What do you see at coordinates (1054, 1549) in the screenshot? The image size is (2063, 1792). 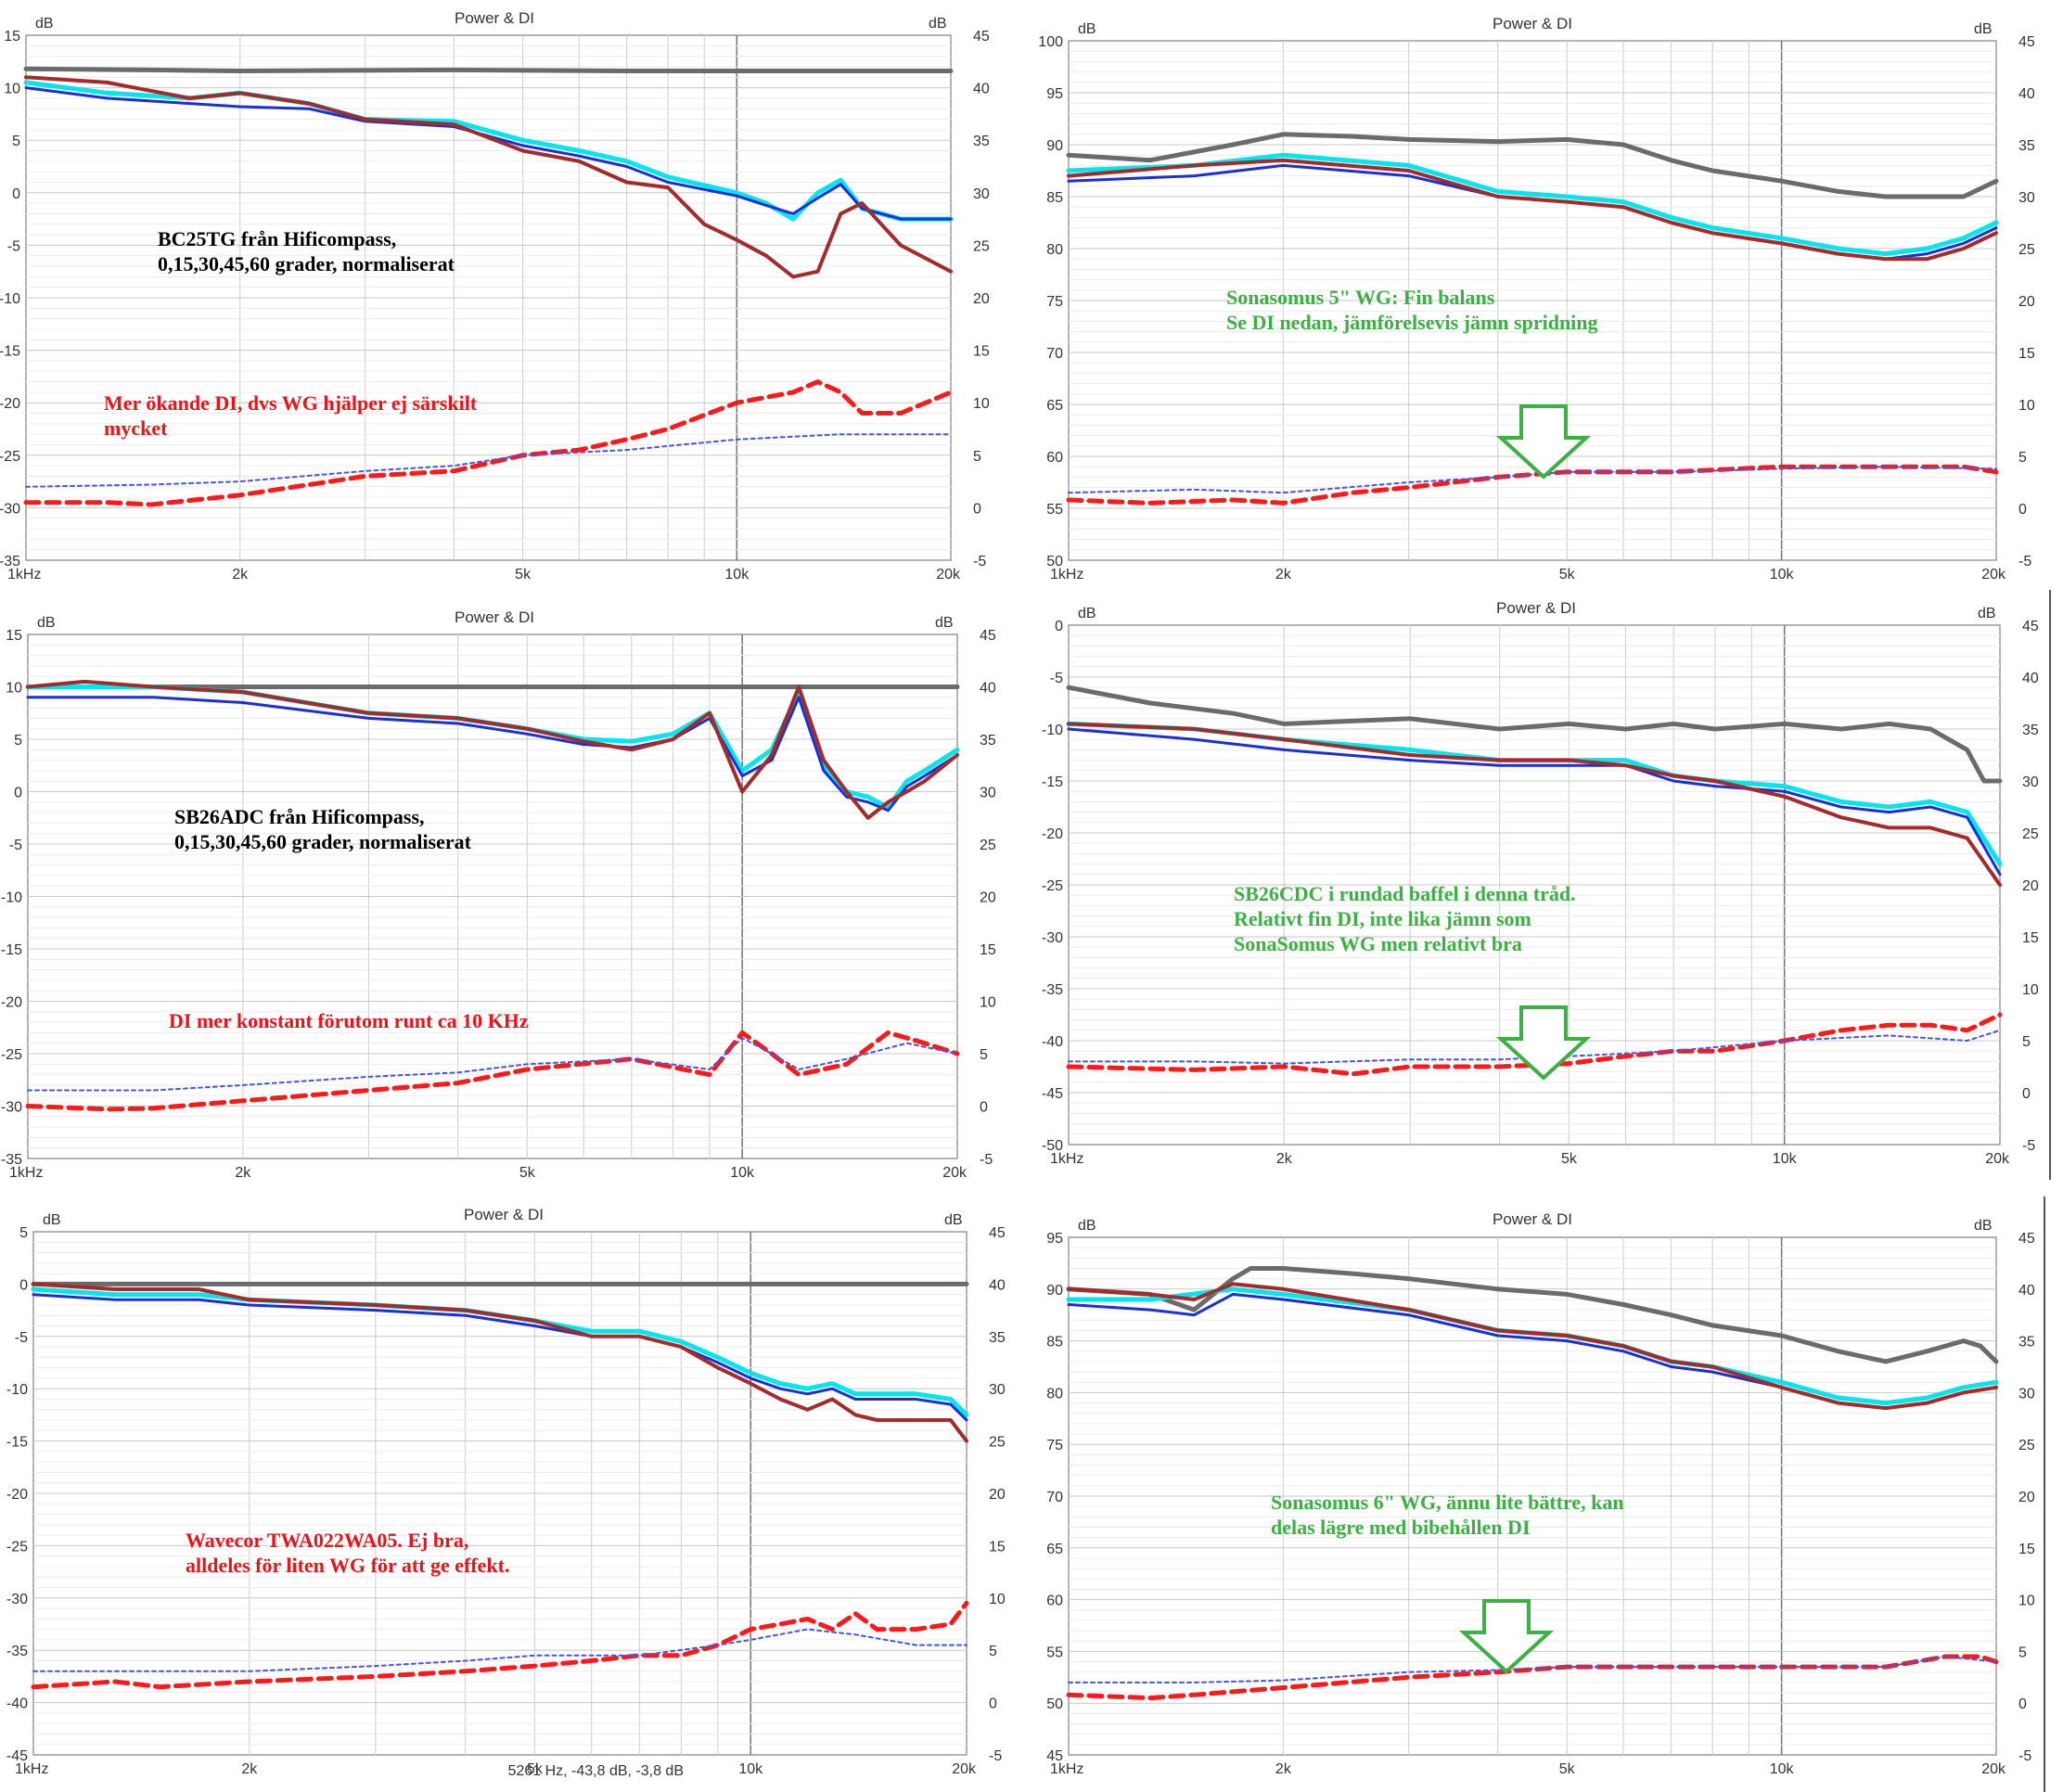 I see `y-tick-label-left: 65` at bounding box center [1054, 1549].